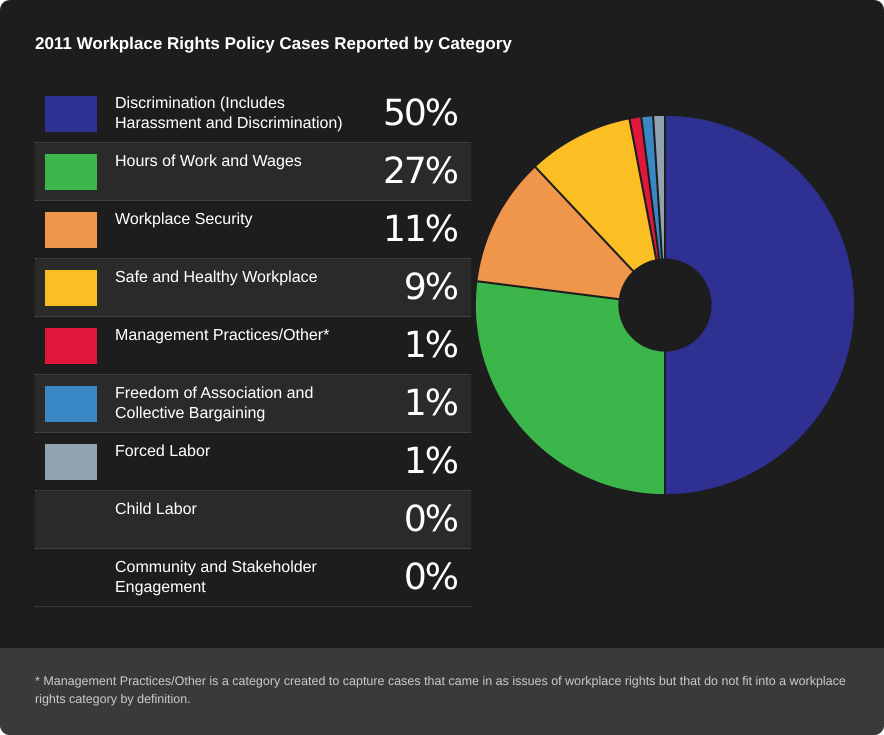  Describe the element at coordinates (229, 114) in the screenshot. I see `legend-label: Discrimination (Includes Harassment and Discrimination)` at that location.